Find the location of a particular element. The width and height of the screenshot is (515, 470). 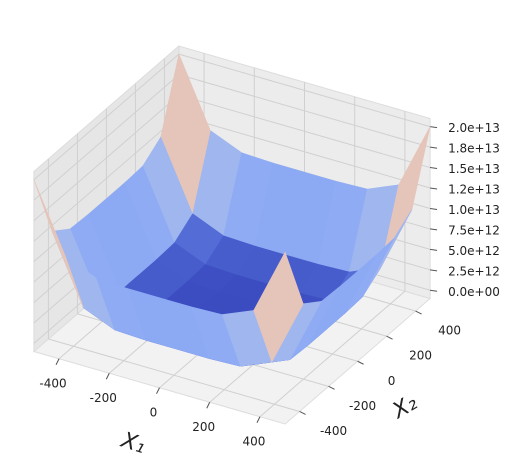

z-tick-label: 7.5e+12 is located at coordinates (474, 230).